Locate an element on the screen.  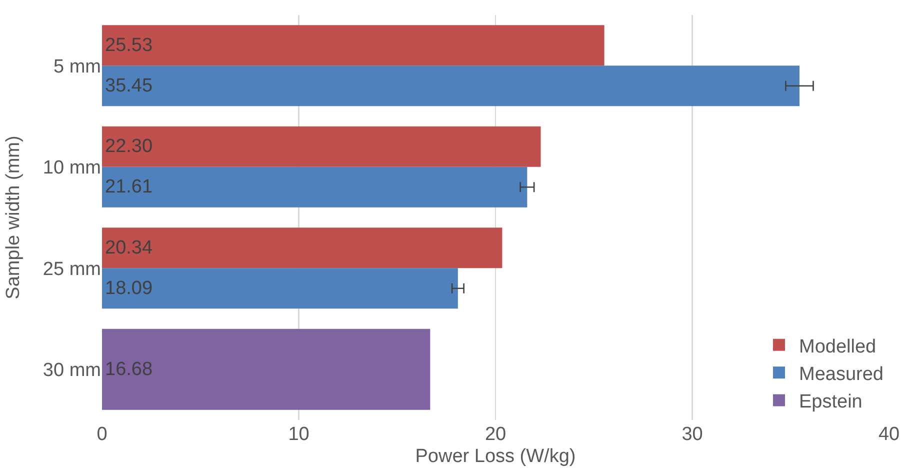
data-label: 25.53 is located at coordinates (129, 45).